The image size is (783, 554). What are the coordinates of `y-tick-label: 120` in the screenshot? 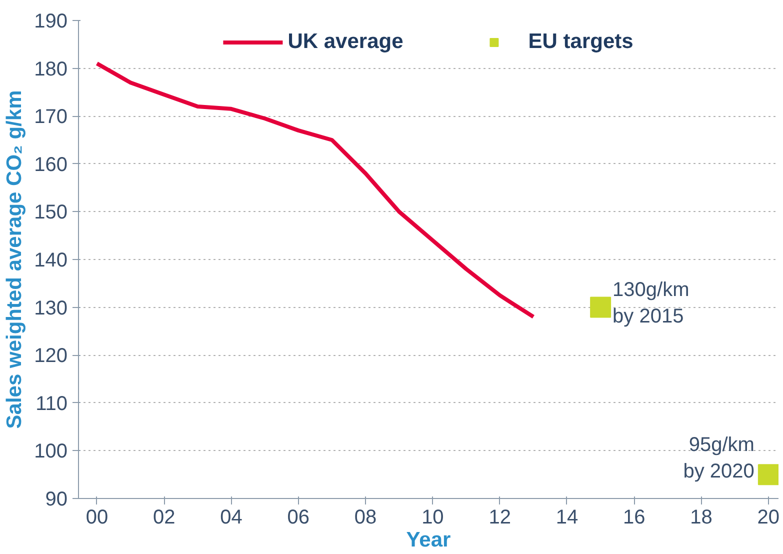 It's located at (51, 356).